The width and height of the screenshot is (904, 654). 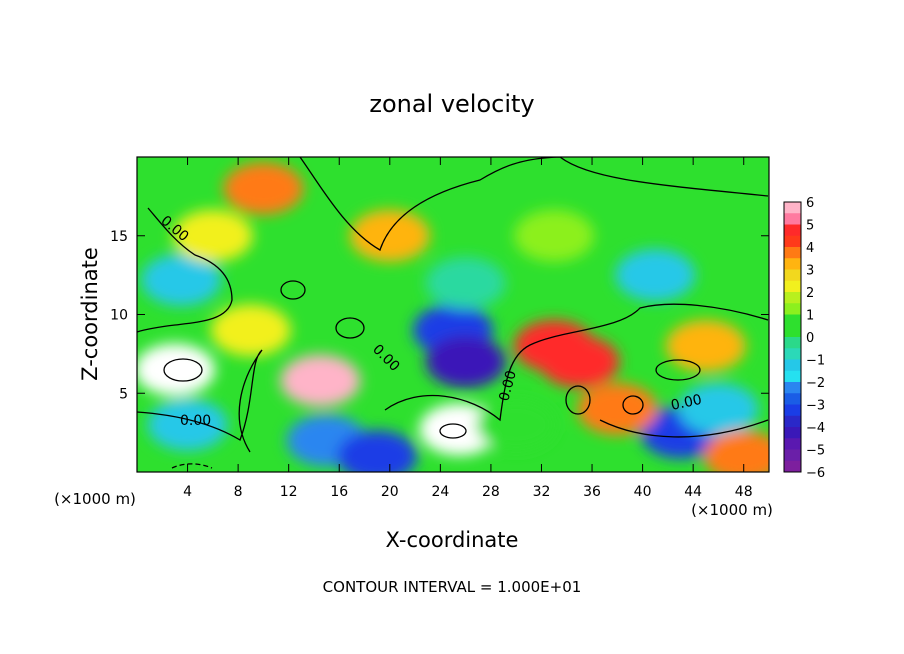 What do you see at coordinates (815, 451) in the screenshot?
I see `colorbar-tick-label: −5` at bounding box center [815, 451].